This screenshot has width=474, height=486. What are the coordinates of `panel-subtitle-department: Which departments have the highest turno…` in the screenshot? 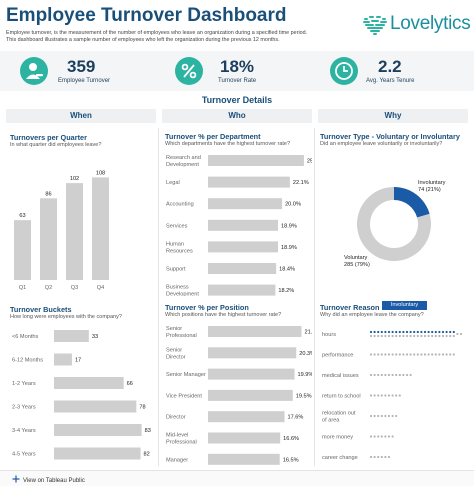 It's located at (228, 144).